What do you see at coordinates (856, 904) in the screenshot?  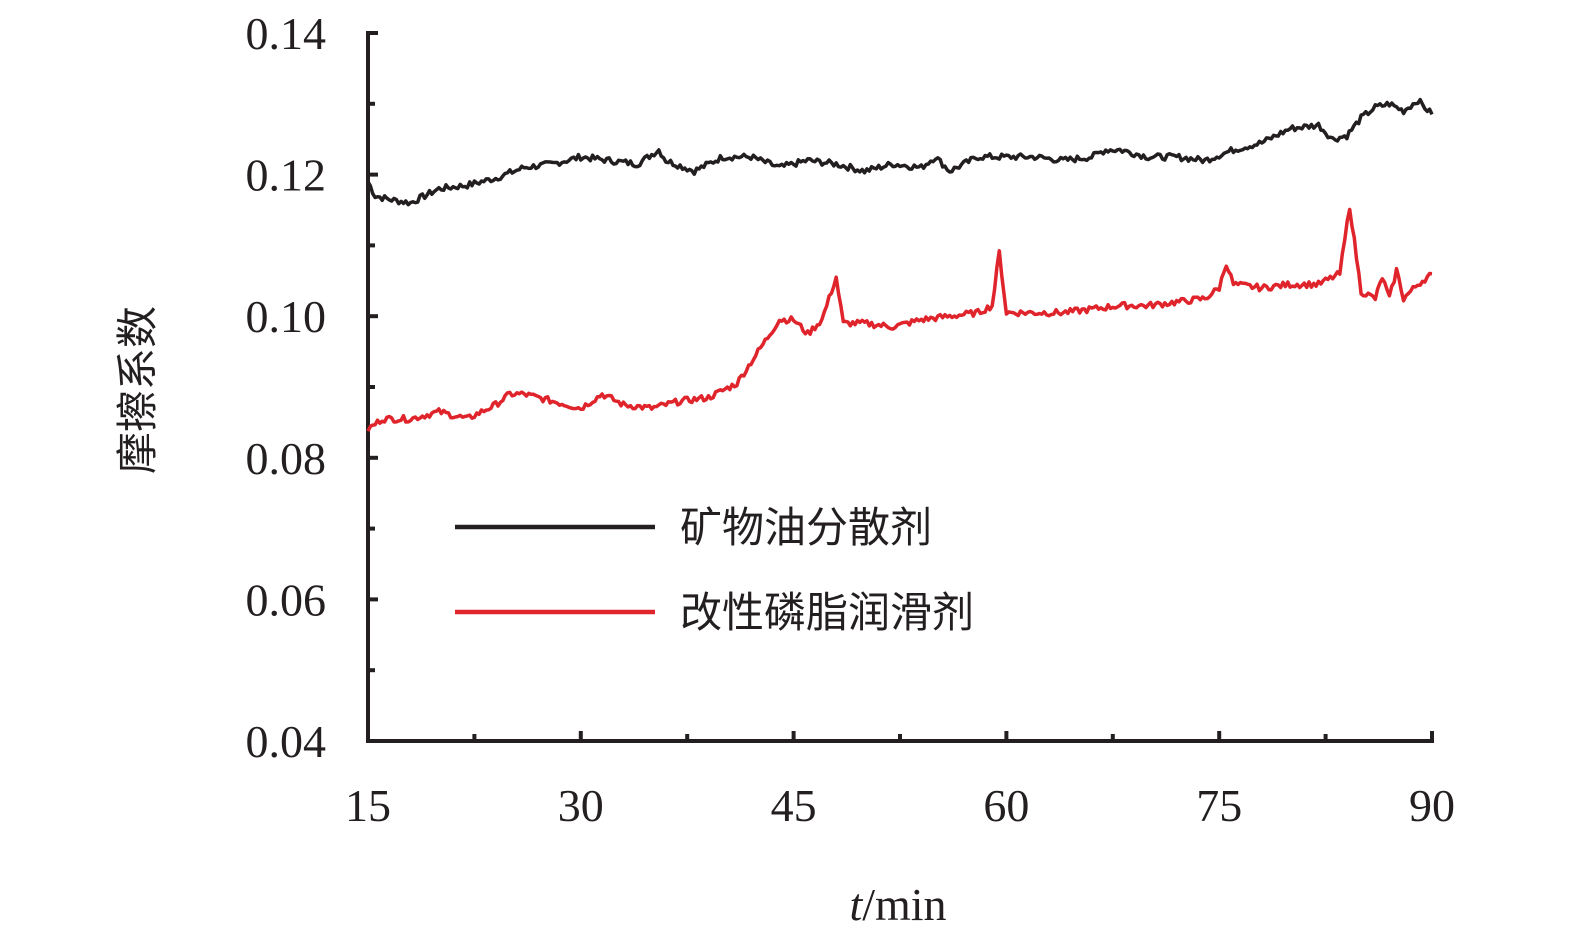 I see `x-axis-title-variable: t` at bounding box center [856, 904].